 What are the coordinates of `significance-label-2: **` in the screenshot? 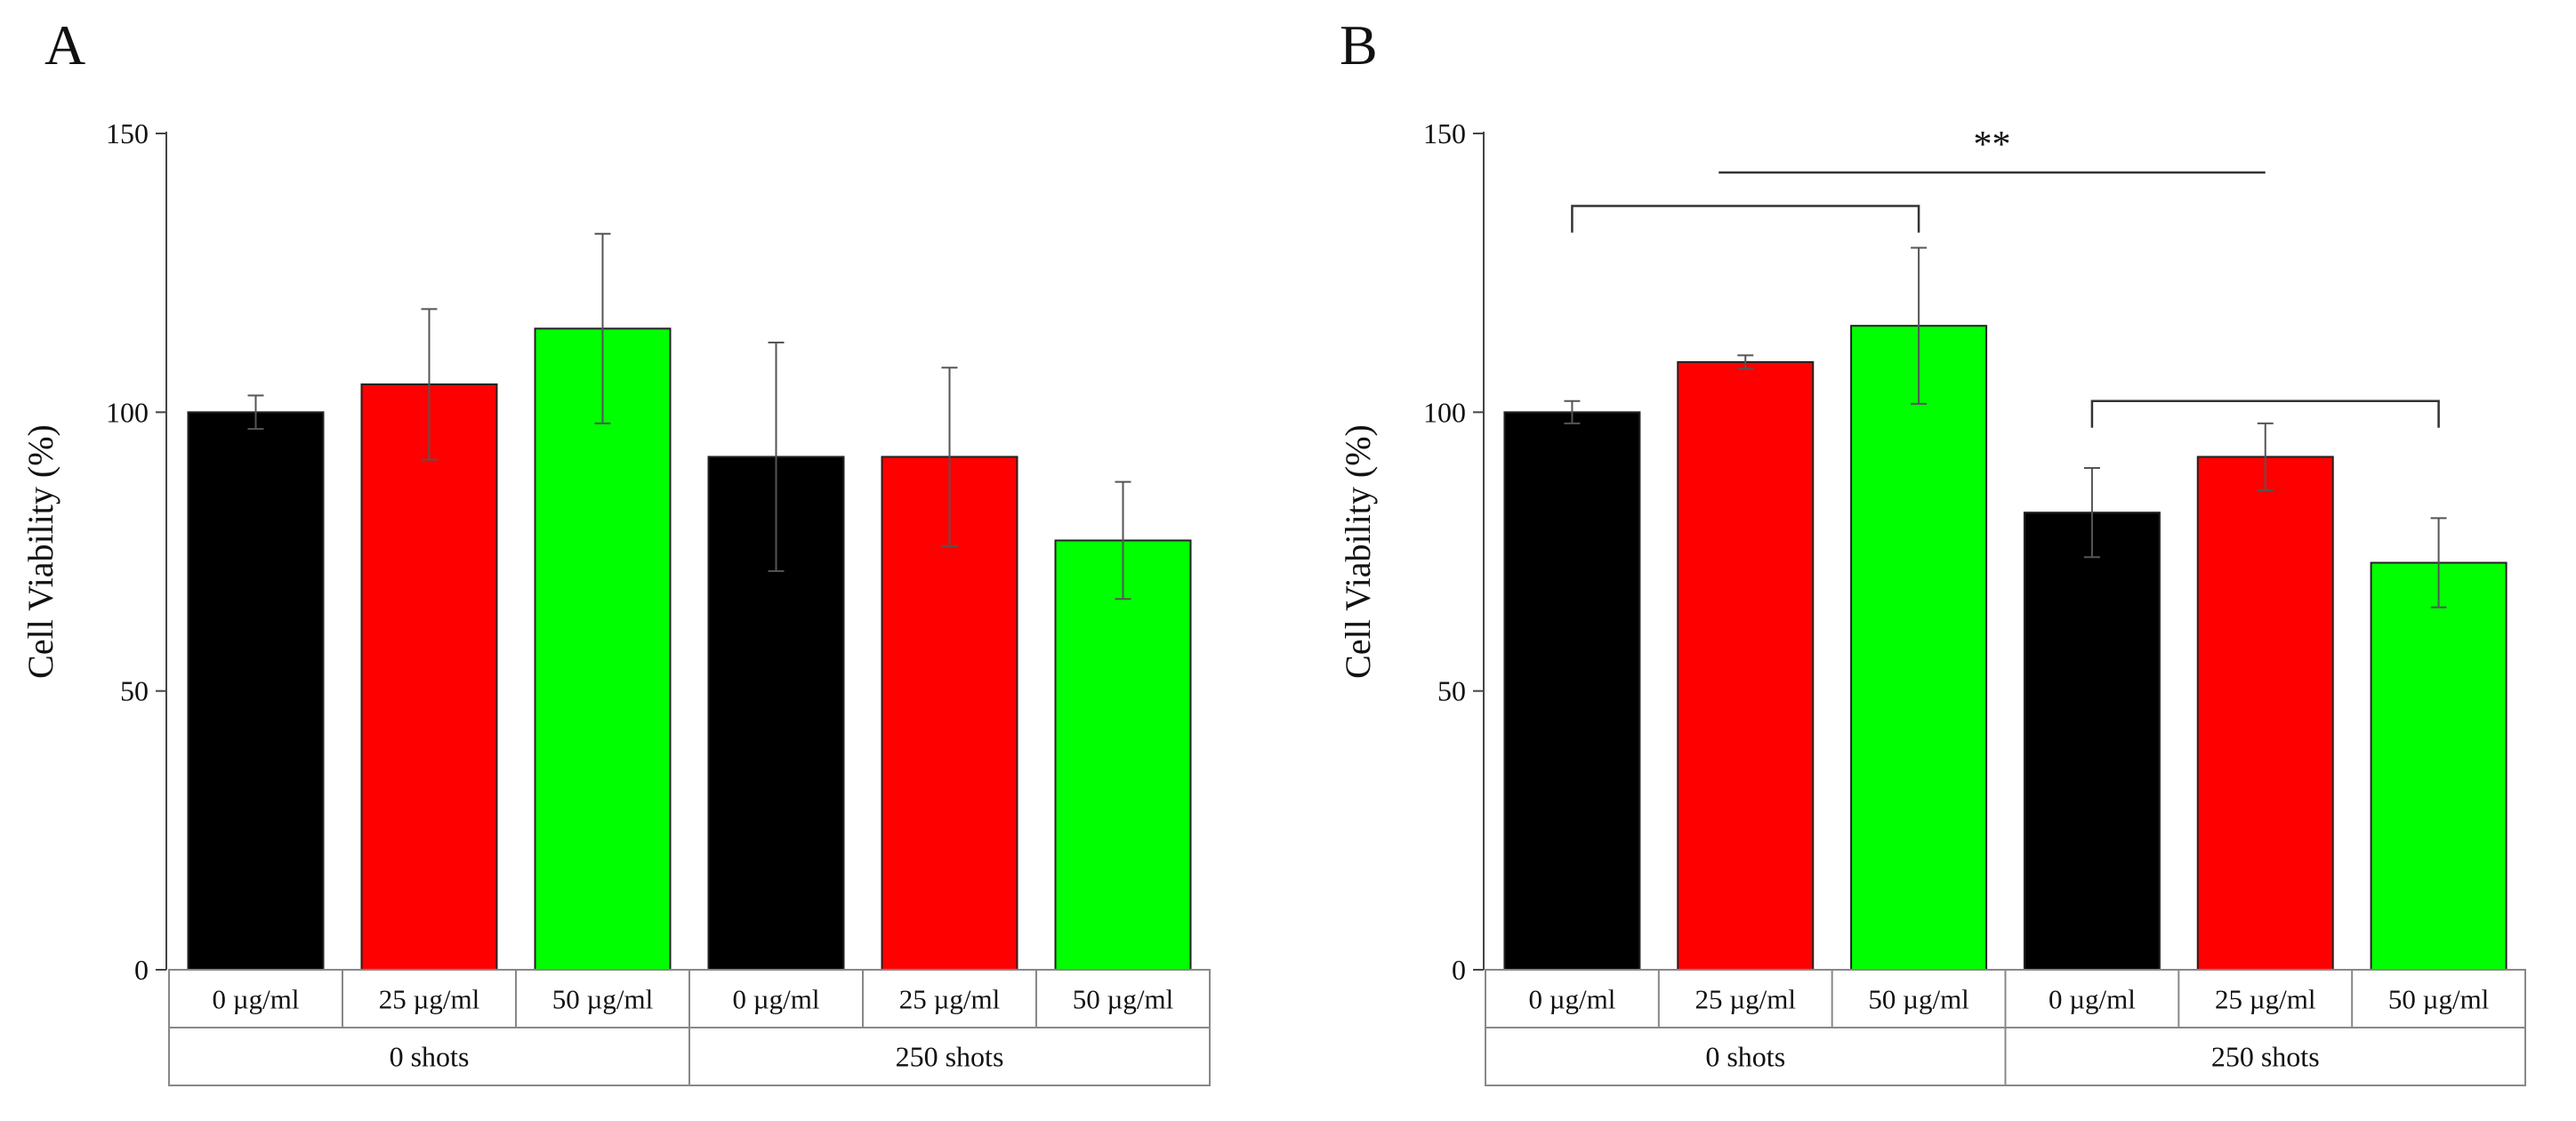 It's located at (1992, 145).